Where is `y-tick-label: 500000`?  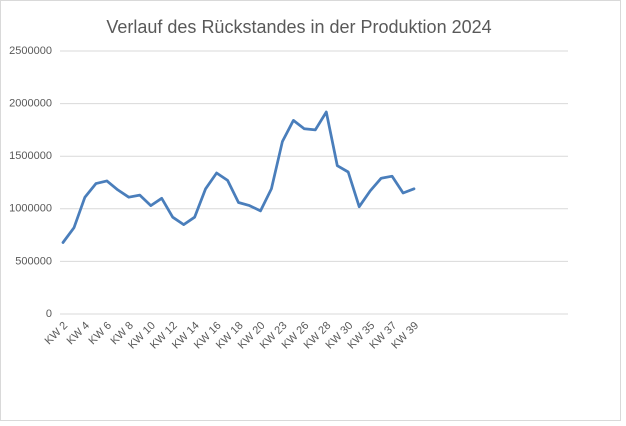
y-tick-label: 500000 is located at coordinates (33, 261).